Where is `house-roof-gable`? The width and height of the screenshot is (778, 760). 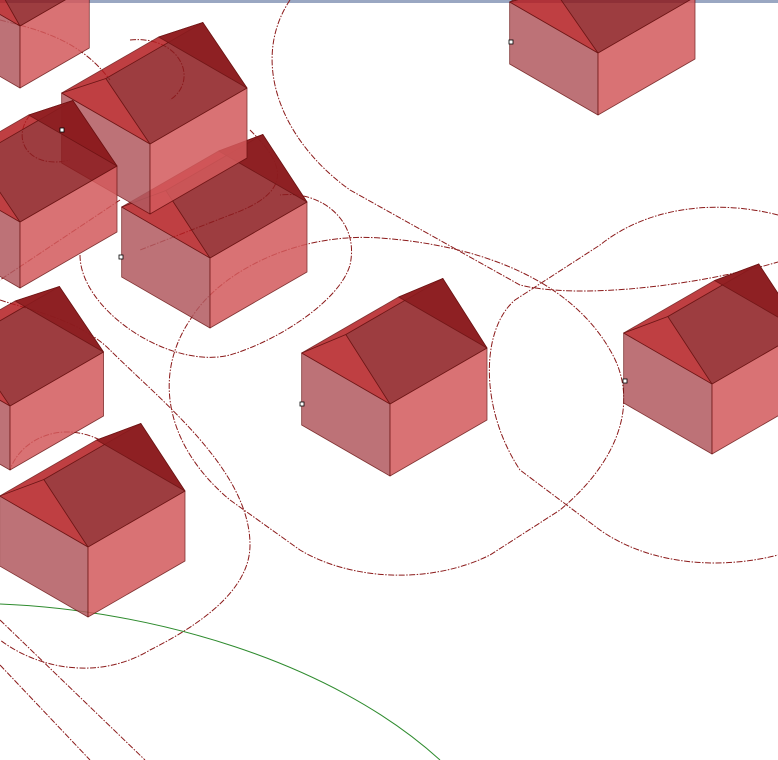 house-roof-gable is located at coordinates (10, 13).